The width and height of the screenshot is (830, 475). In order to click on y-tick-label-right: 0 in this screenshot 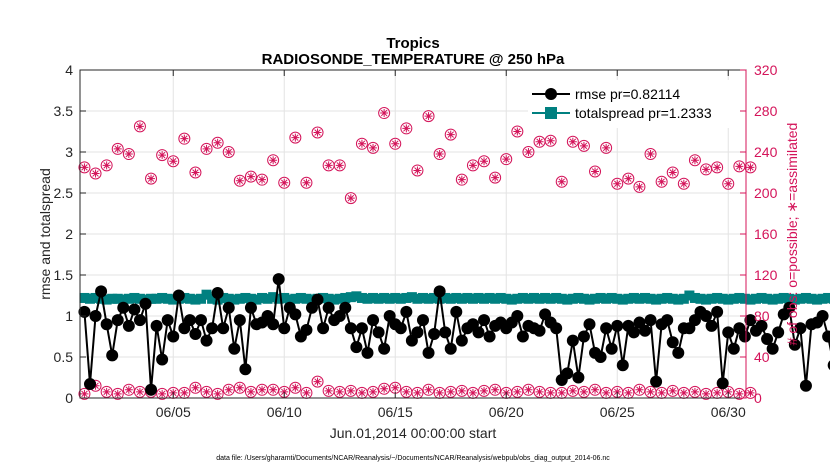, I will do `click(758, 398)`.